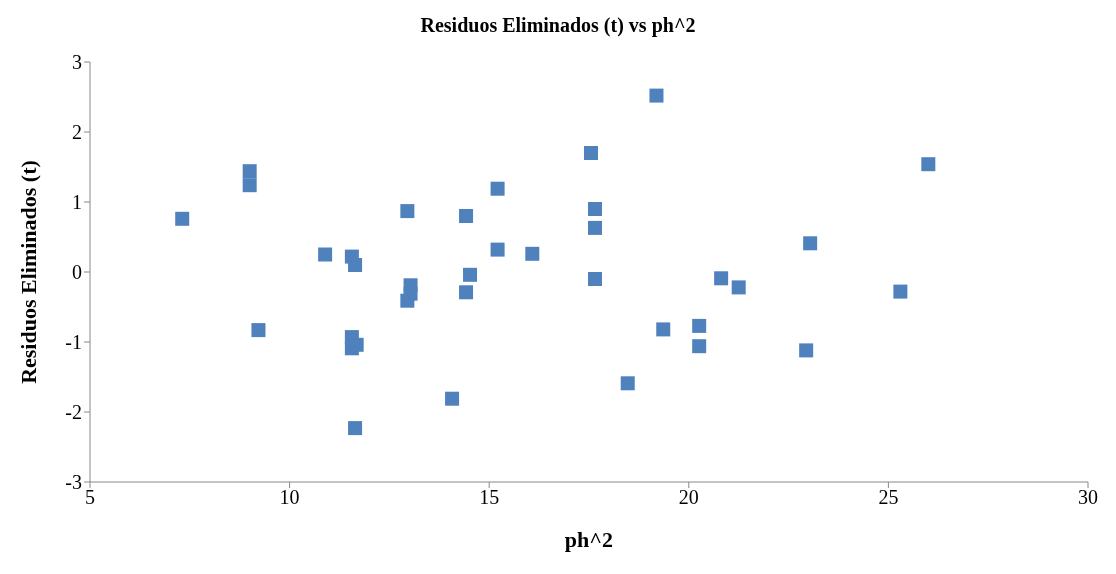 The image size is (1116, 574). I want to click on x-tick-label: 25, so click(888, 497).